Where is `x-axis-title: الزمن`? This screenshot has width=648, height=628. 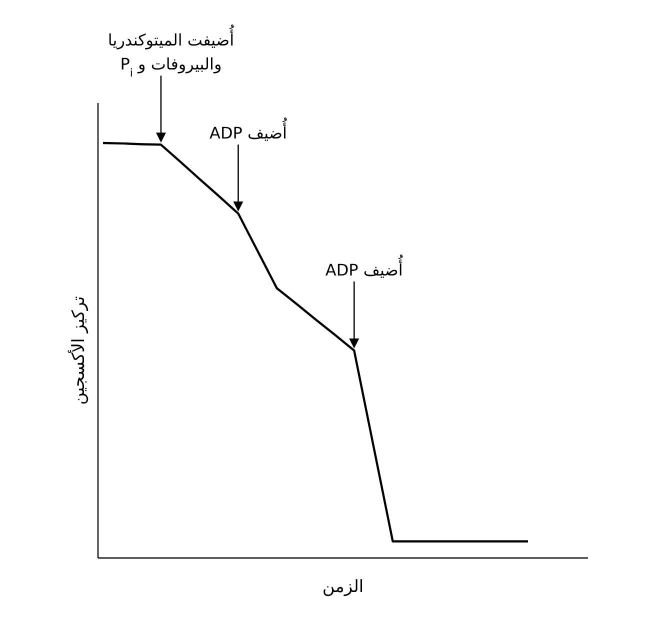 x-axis-title: الزمن is located at coordinates (343, 587).